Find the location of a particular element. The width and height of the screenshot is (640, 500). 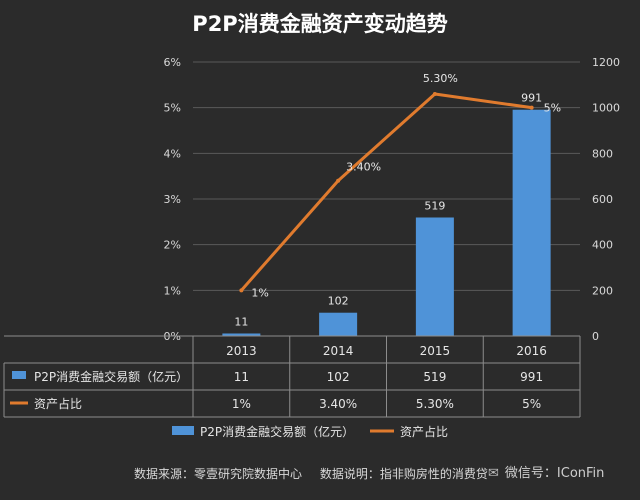

legend-label: 资产占比 is located at coordinates (424, 431).